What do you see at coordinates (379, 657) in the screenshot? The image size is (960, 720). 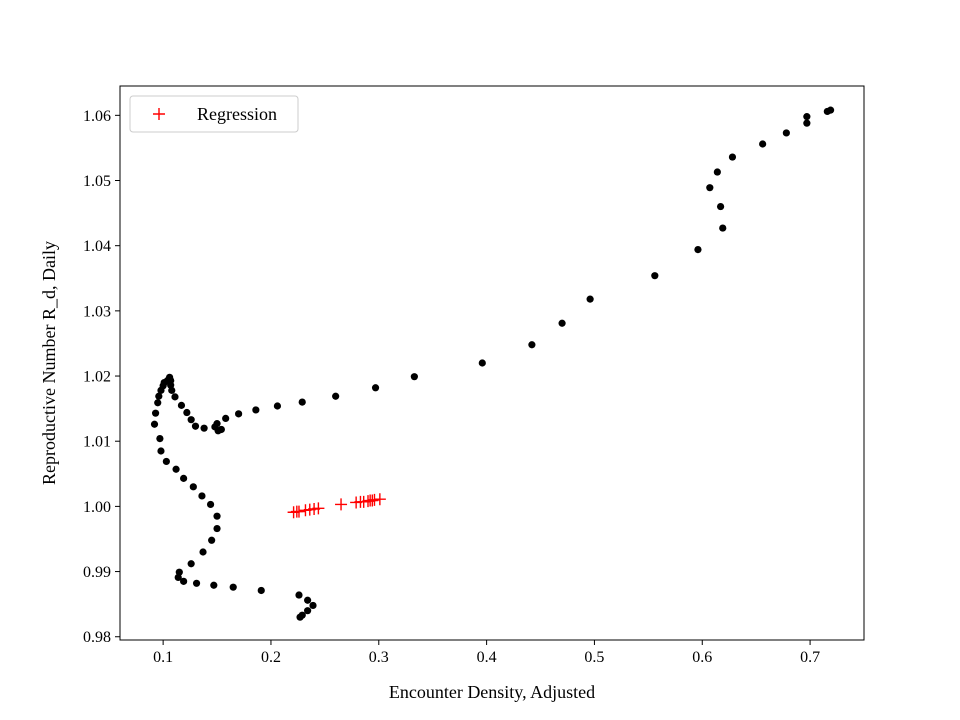 I see `x-tick-label: 0.3` at bounding box center [379, 657].